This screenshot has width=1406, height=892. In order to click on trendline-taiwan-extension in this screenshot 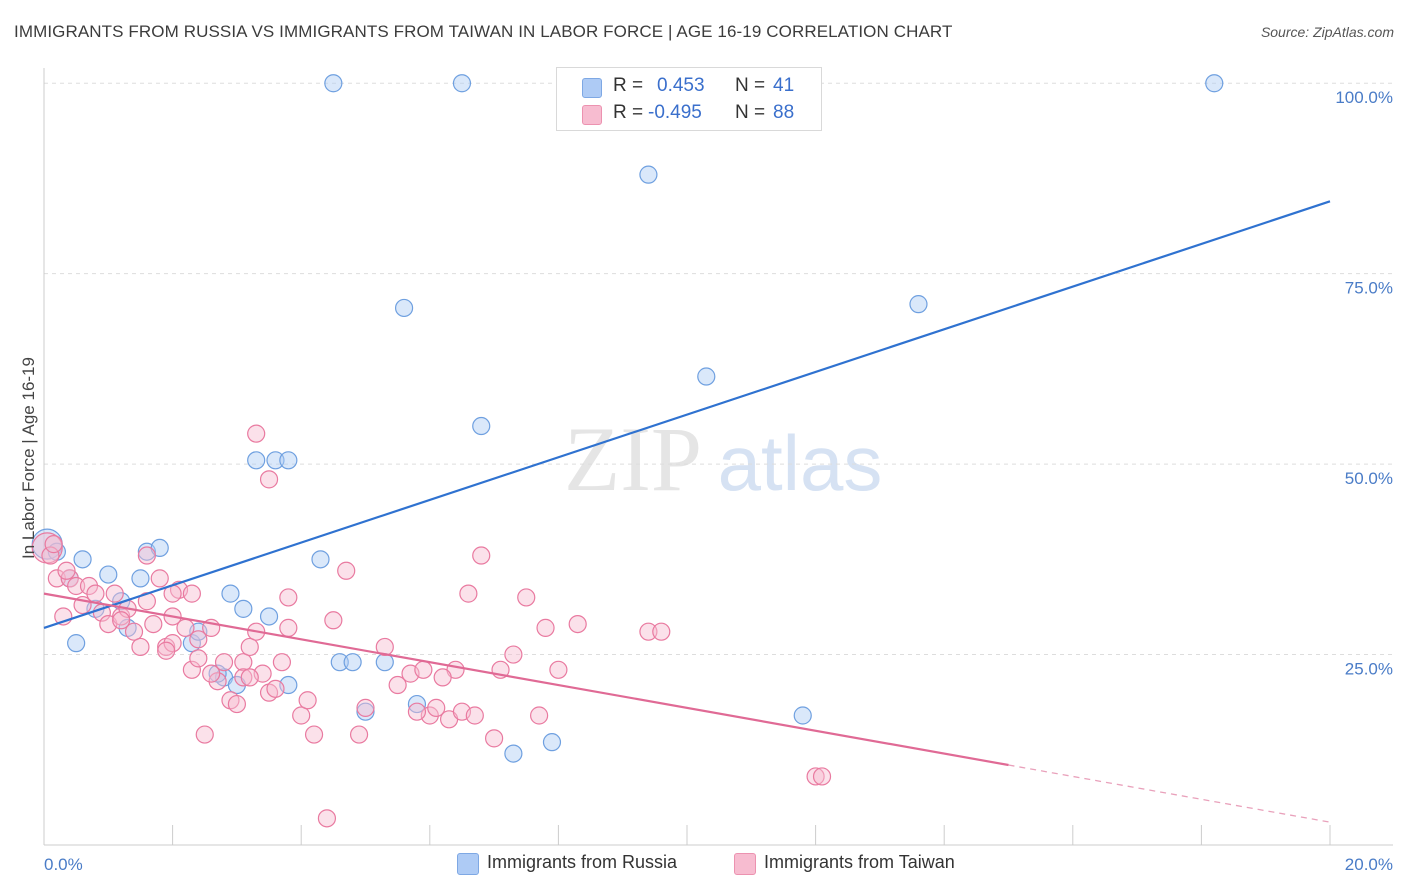, I will do `click(1169, 793)`.